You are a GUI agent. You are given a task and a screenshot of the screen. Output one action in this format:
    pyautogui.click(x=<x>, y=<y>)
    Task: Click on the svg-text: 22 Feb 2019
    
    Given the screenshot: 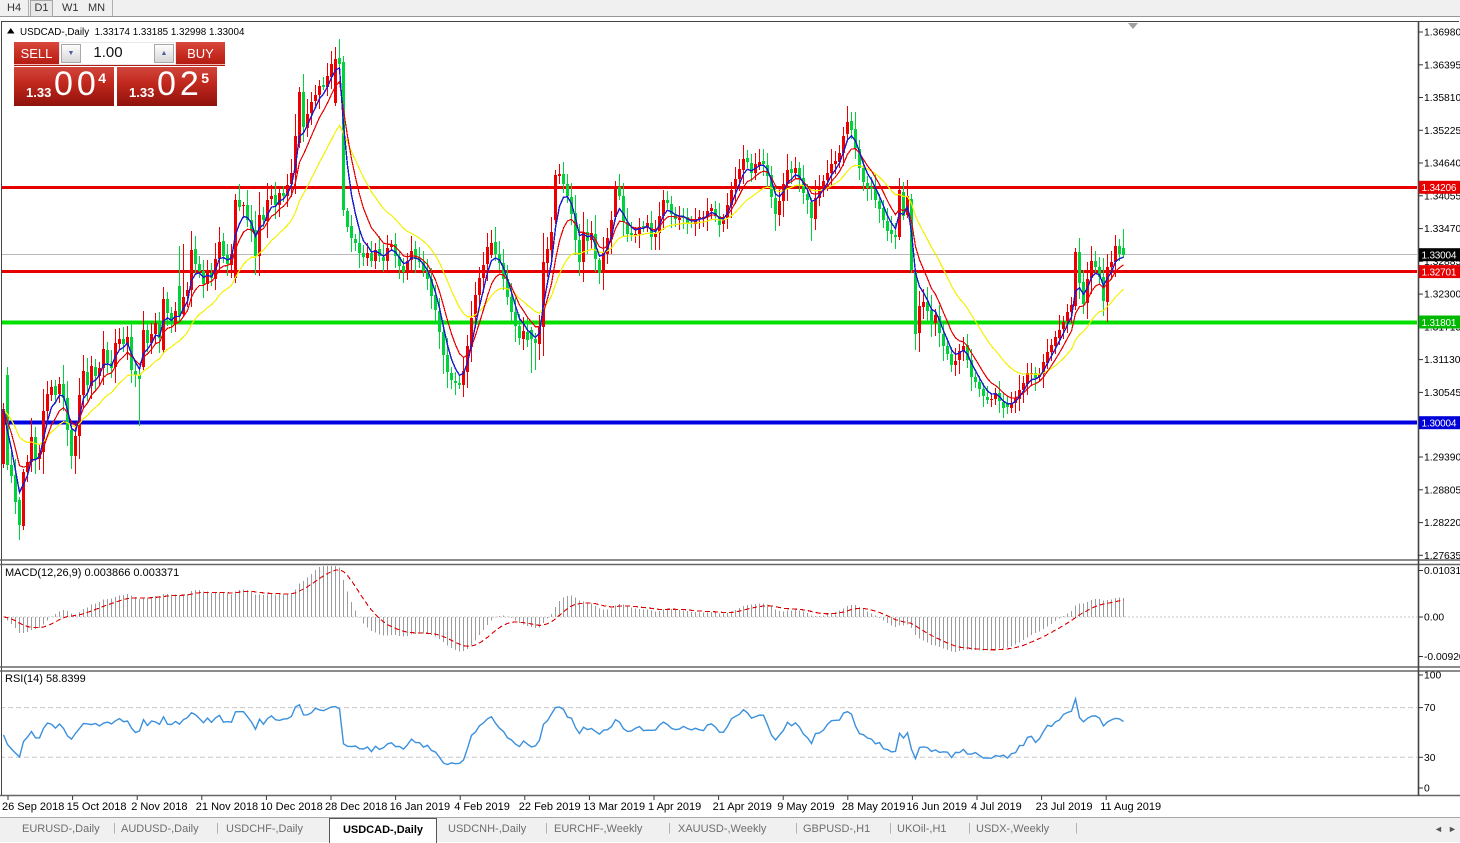 What is the action you would take?
    pyautogui.click(x=550, y=807)
    